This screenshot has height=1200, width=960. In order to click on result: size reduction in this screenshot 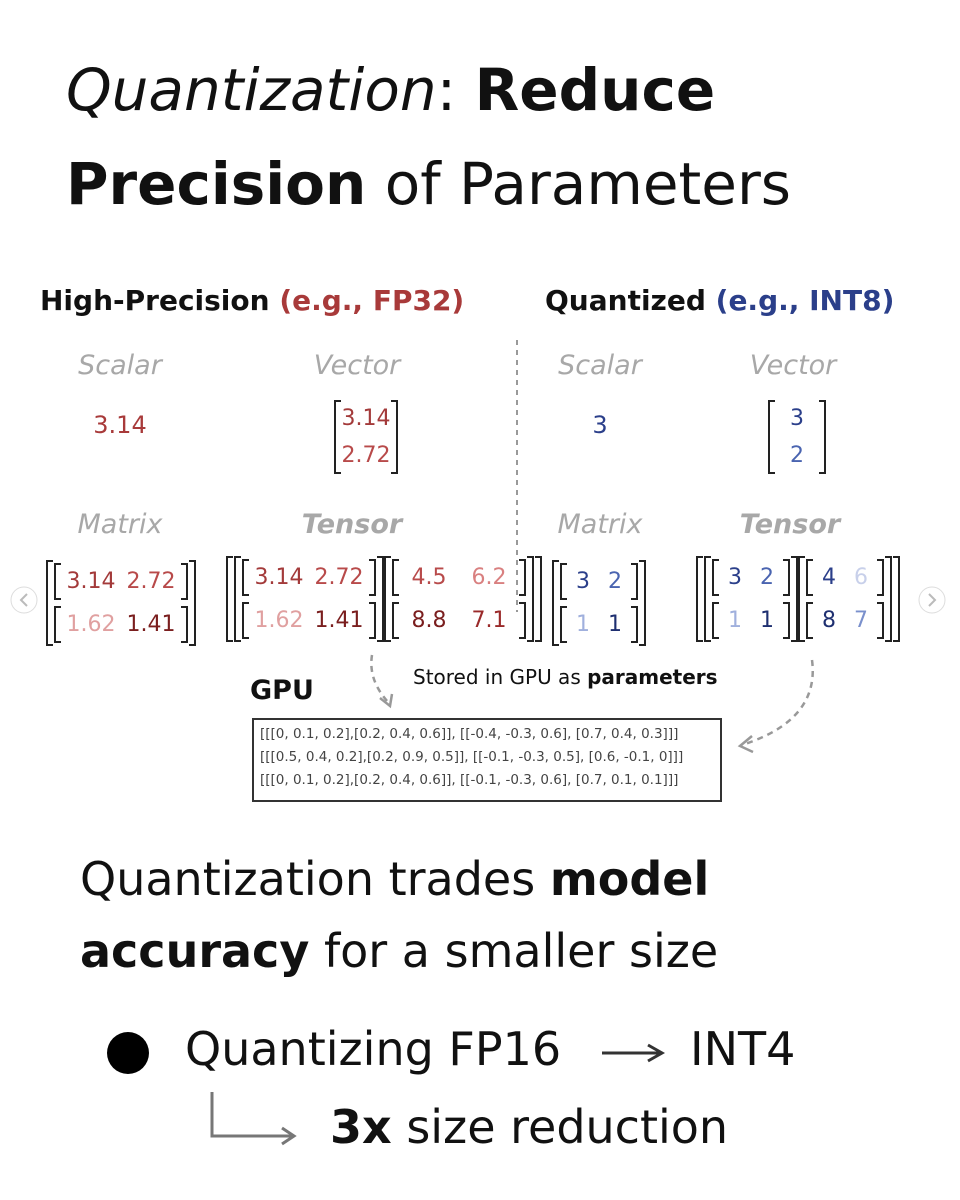, I will do `click(567, 1127)`.